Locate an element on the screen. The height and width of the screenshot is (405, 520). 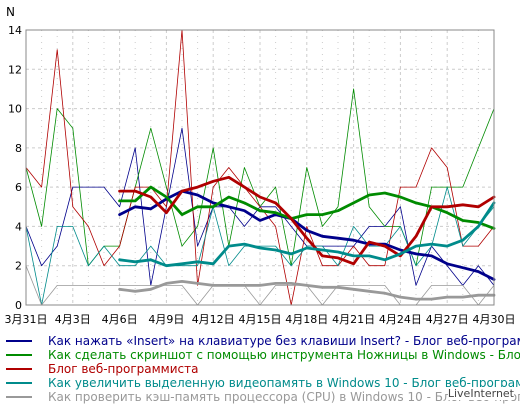
x-tick-label: 4月12日 is located at coordinates (213, 319).